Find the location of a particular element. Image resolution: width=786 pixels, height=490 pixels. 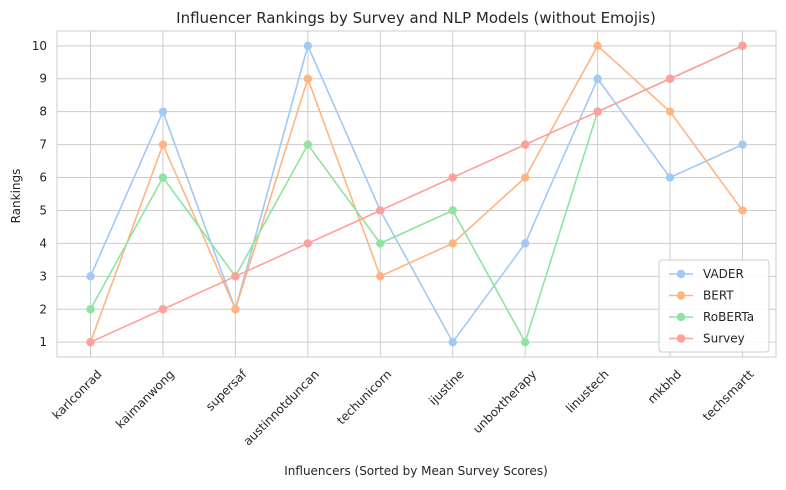

y-tick-label: 9 is located at coordinates (43, 79).